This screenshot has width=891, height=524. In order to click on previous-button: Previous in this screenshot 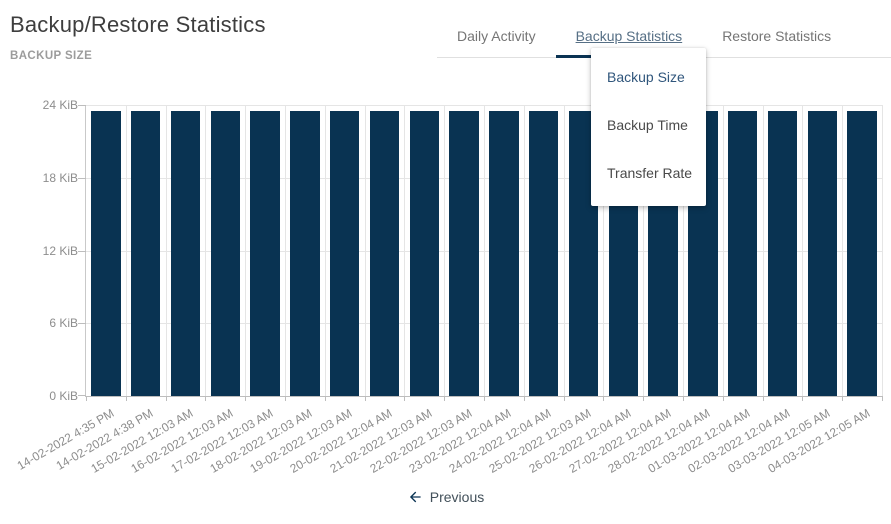, I will do `click(445, 497)`.